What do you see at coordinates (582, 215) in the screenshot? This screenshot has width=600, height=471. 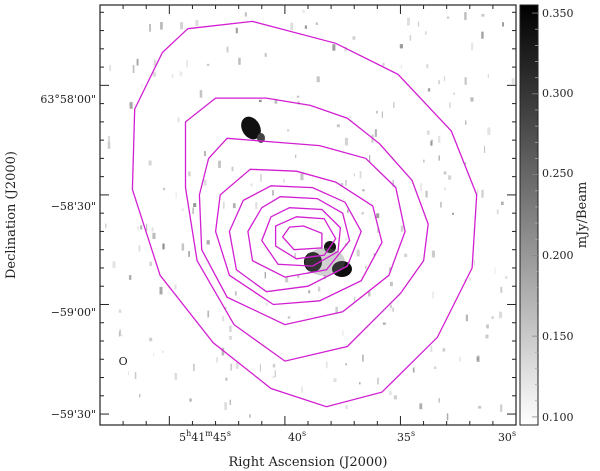 I see `colorbar-title: mJy/Beam` at bounding box center [582, 215].